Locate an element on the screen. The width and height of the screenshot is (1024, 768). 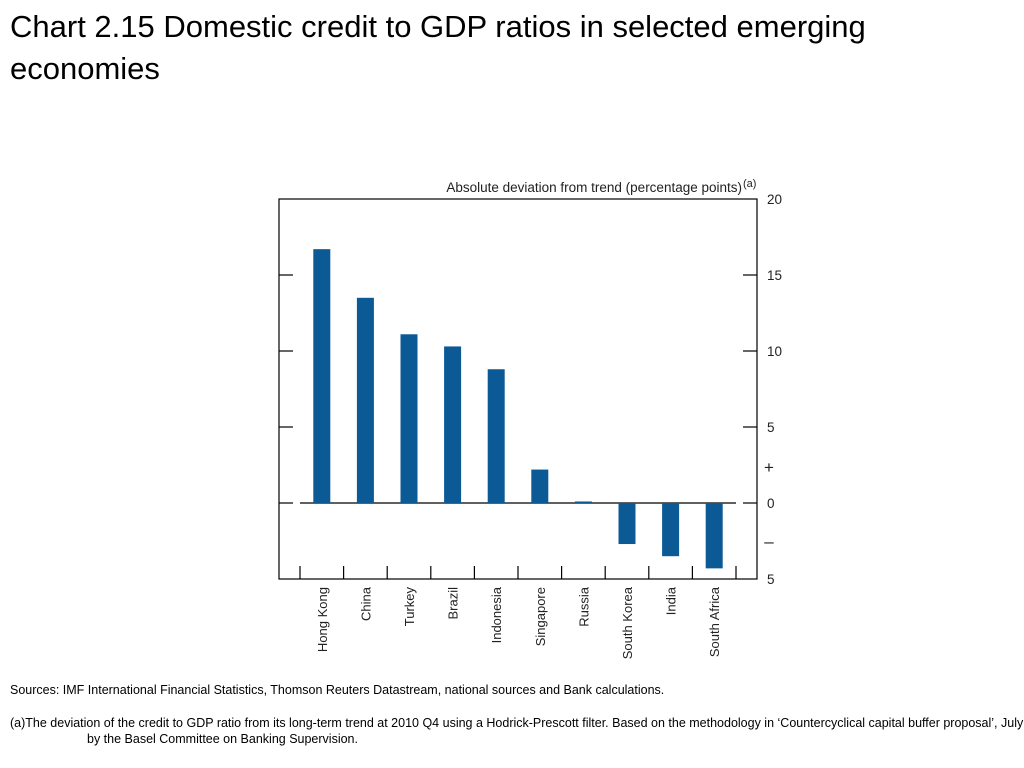
bar-russia is located at coordinates (583, 502).